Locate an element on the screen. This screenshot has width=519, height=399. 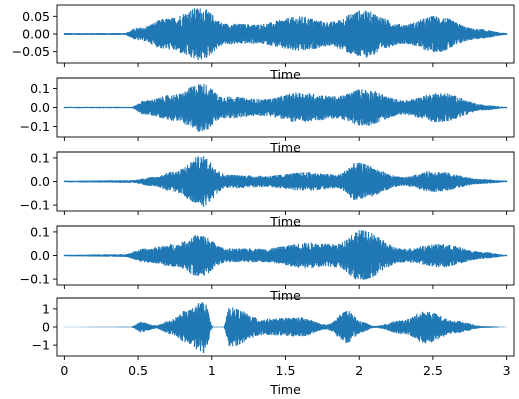
y-tick-label: −0.05 is located at coordinates (31, 51).